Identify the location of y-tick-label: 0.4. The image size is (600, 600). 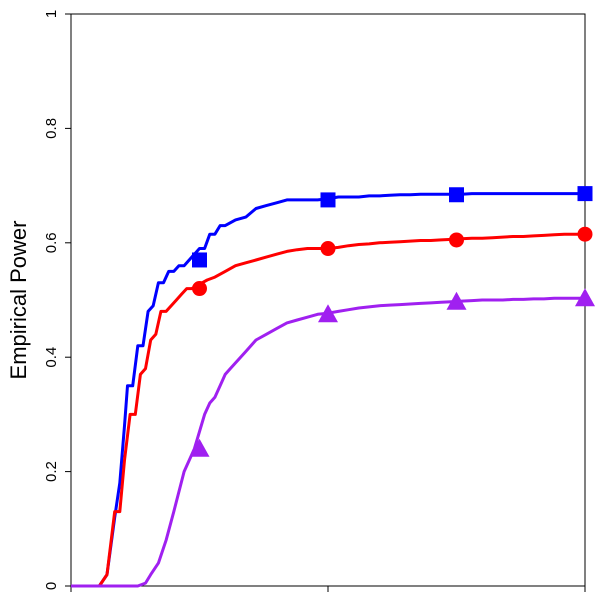
(51, 357).